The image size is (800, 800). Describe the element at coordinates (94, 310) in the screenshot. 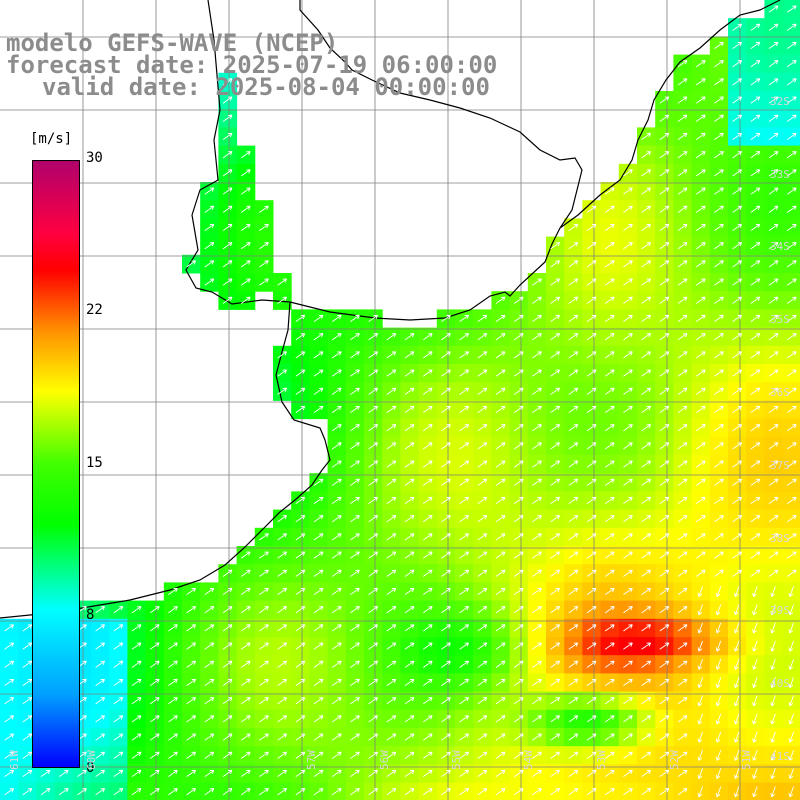

I see `colorbar-tick: 22` at that location.